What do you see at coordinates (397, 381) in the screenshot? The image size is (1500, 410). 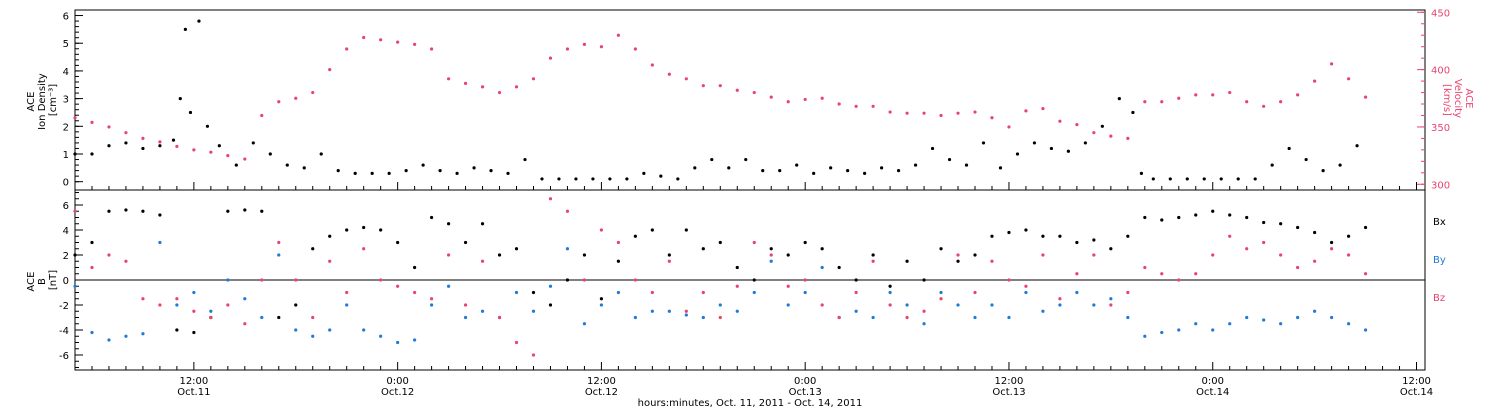 I see `time-tick-label: 0:00` at bounding box center [397, 381].